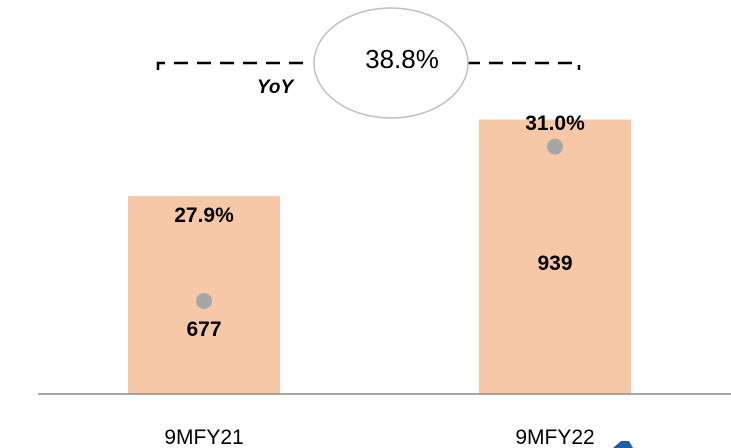  Describe the element at coordinates (204, 301) in the screenshot. I see `margin-marker-9MFY21` at that location.